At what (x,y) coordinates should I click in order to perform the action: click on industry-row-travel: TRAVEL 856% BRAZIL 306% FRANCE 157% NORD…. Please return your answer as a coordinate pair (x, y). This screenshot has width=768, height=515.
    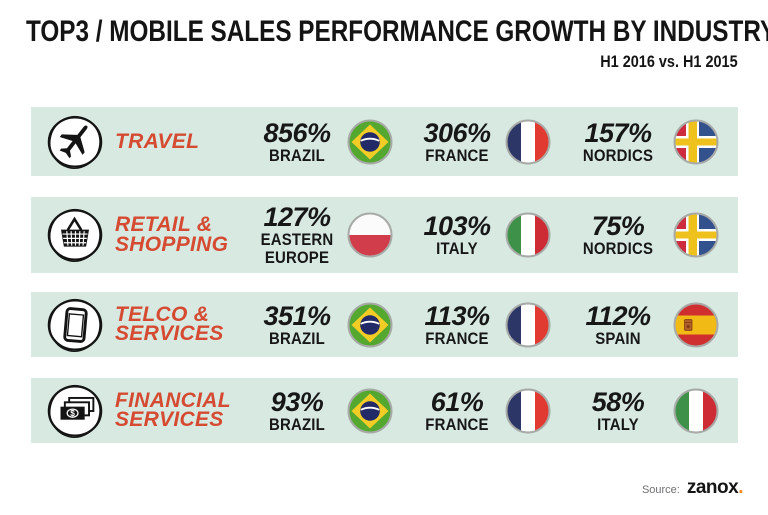
    Looking at the image, I should click on (384, 141).